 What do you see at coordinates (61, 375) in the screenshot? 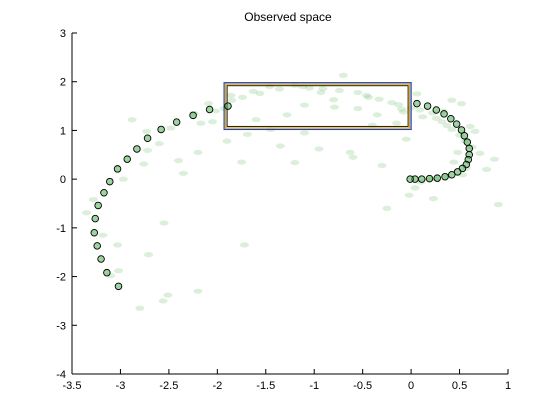
I see `y-tick-label: -4` at bounding box center [61, 375].